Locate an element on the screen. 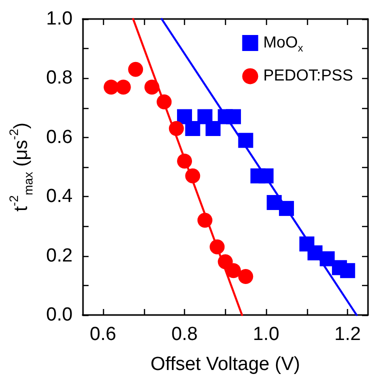 The image size is (380, 386). x-tick-label: 0.8 is located at coordinates (184, 334).